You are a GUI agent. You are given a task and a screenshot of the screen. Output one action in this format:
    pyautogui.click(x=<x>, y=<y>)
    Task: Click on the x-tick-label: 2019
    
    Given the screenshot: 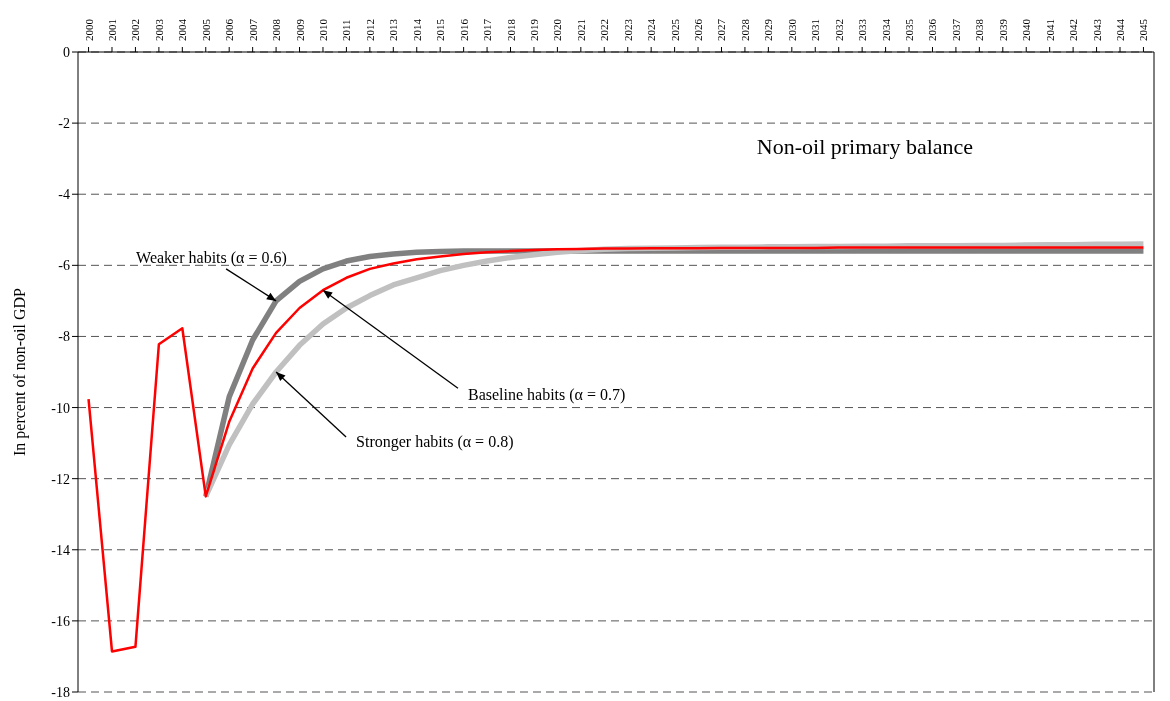 What is the action you would take?
    pyautogui.click(x=533, y=29)
    